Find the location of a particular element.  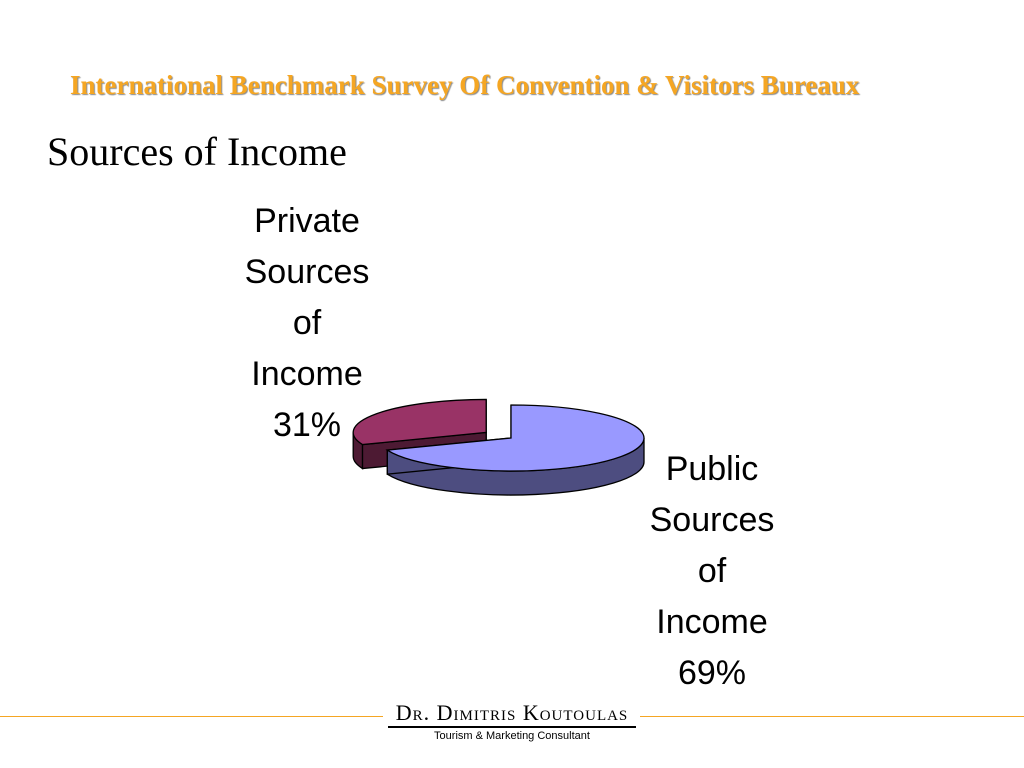

footer-tagline: Tourism & Marketing Consultant is located at coordinates (512, 736).